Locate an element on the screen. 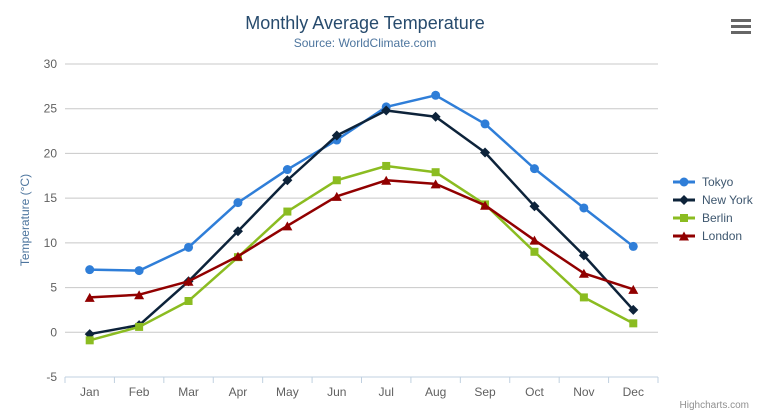 This screenshot has width=769, height=416. legend-label: London is located at coordinates (722, 236).